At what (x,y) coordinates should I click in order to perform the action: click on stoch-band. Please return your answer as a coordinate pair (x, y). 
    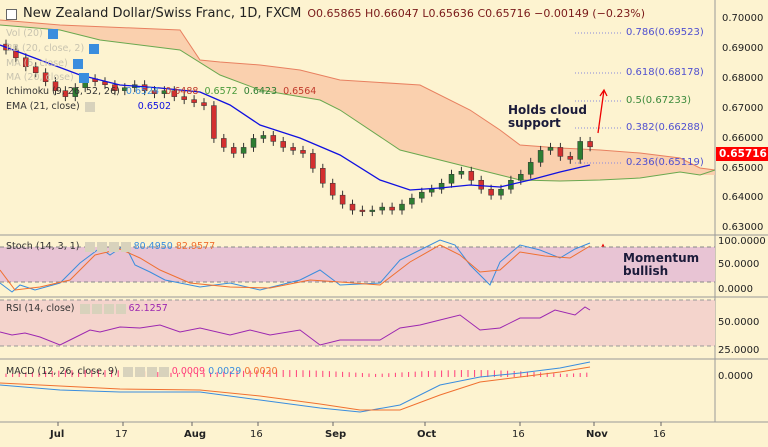
    Looking at the image, I should click on (357, 264).